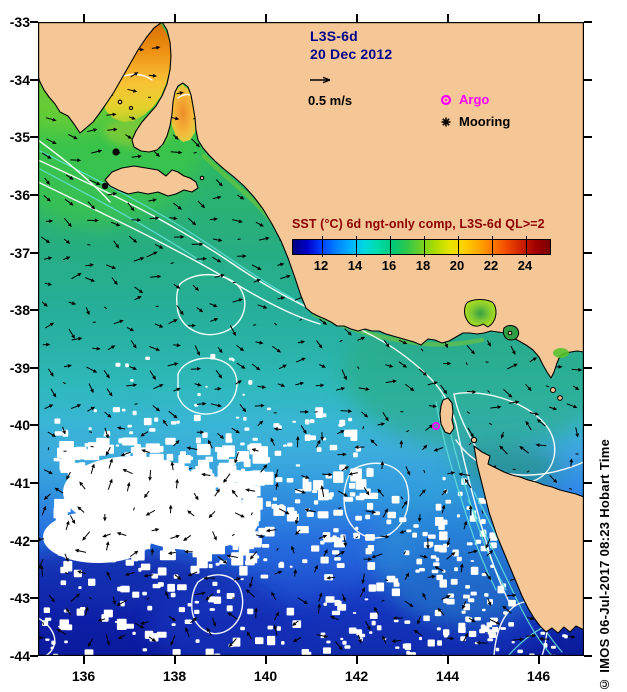  What do you see at coordinates (436, 426) in the screenshot?
I see `argo-marker` at bounding box center [436, 426].